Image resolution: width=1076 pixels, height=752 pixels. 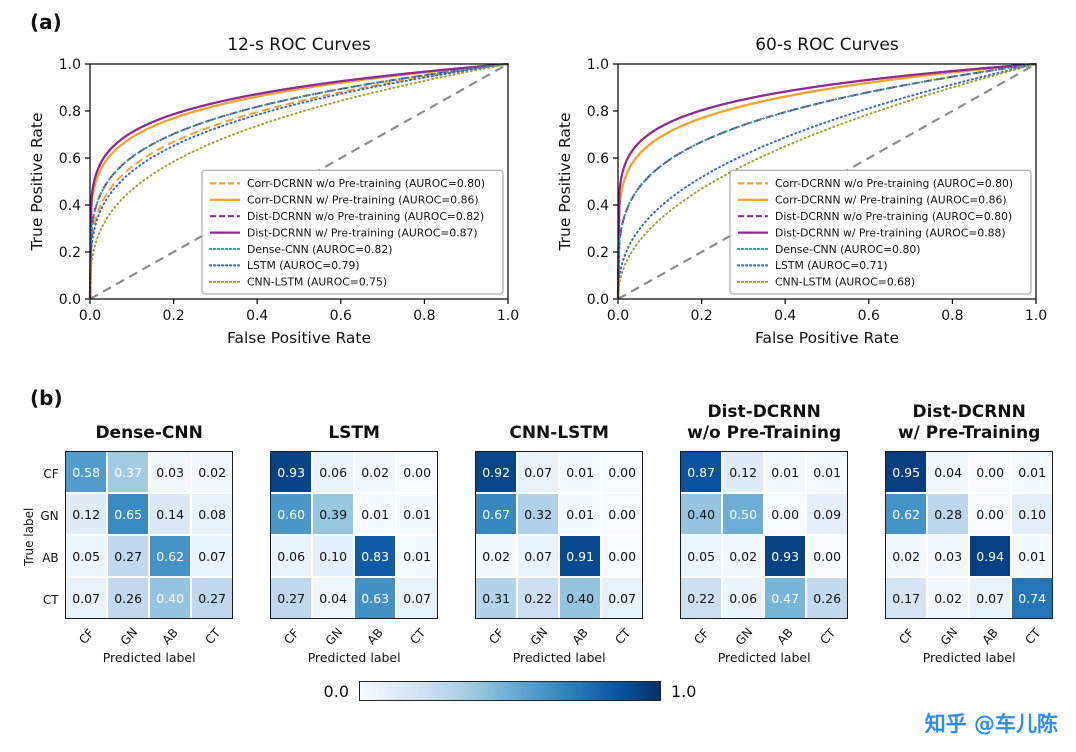 I want to click on colorbar-gradient, so click(x=510, y=691).